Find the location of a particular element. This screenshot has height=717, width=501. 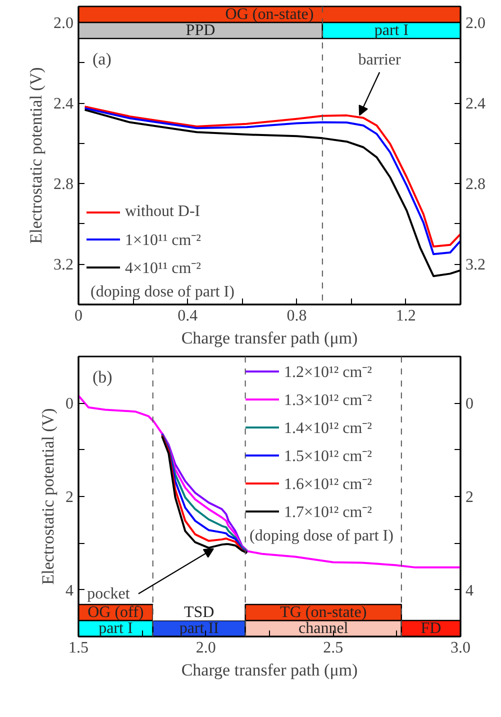

band-label: TG (on-state) is located at coordinates (323, 612).